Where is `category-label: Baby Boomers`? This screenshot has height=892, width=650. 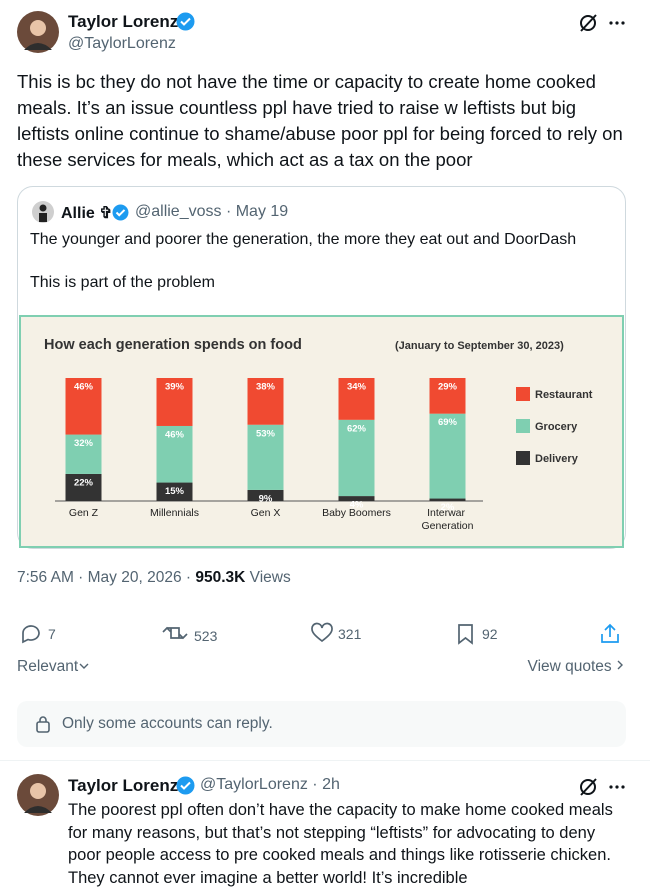
category-label: Baby Boomers is located at coordinates (356, 513).